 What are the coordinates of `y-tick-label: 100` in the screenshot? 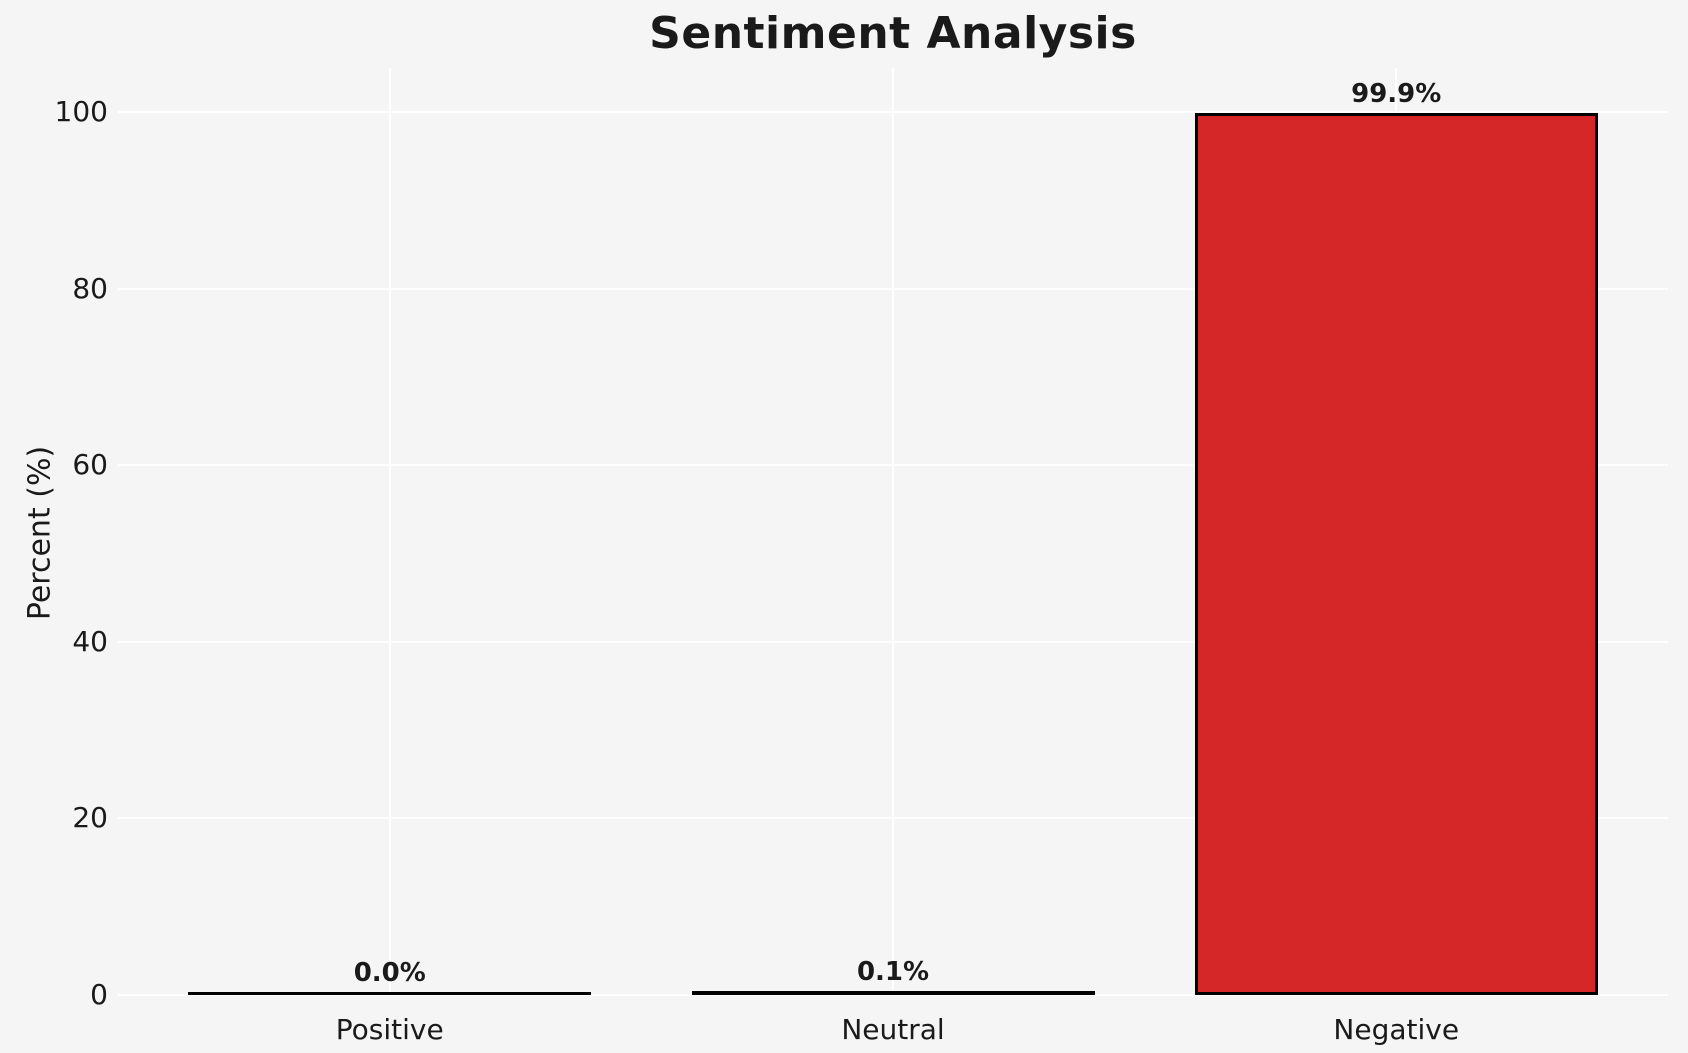 It's located at (81, 111).